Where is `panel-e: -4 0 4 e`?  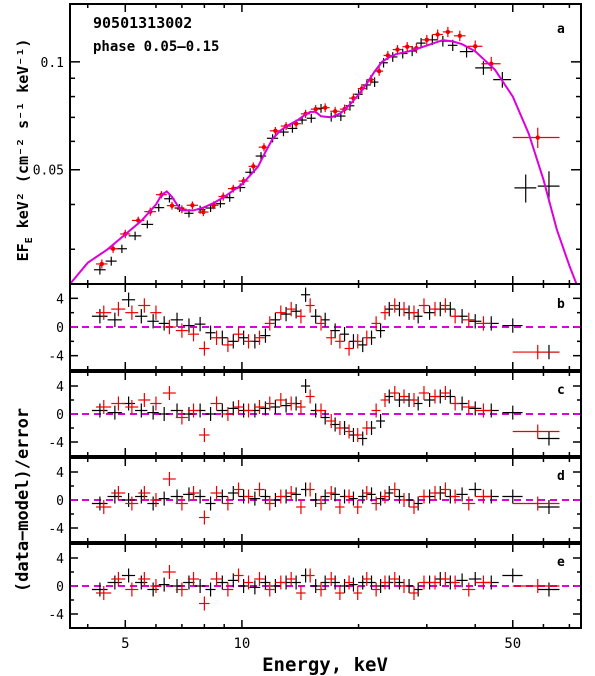
panel-e: -4 0 4 e is located at coordinates (315, 586).